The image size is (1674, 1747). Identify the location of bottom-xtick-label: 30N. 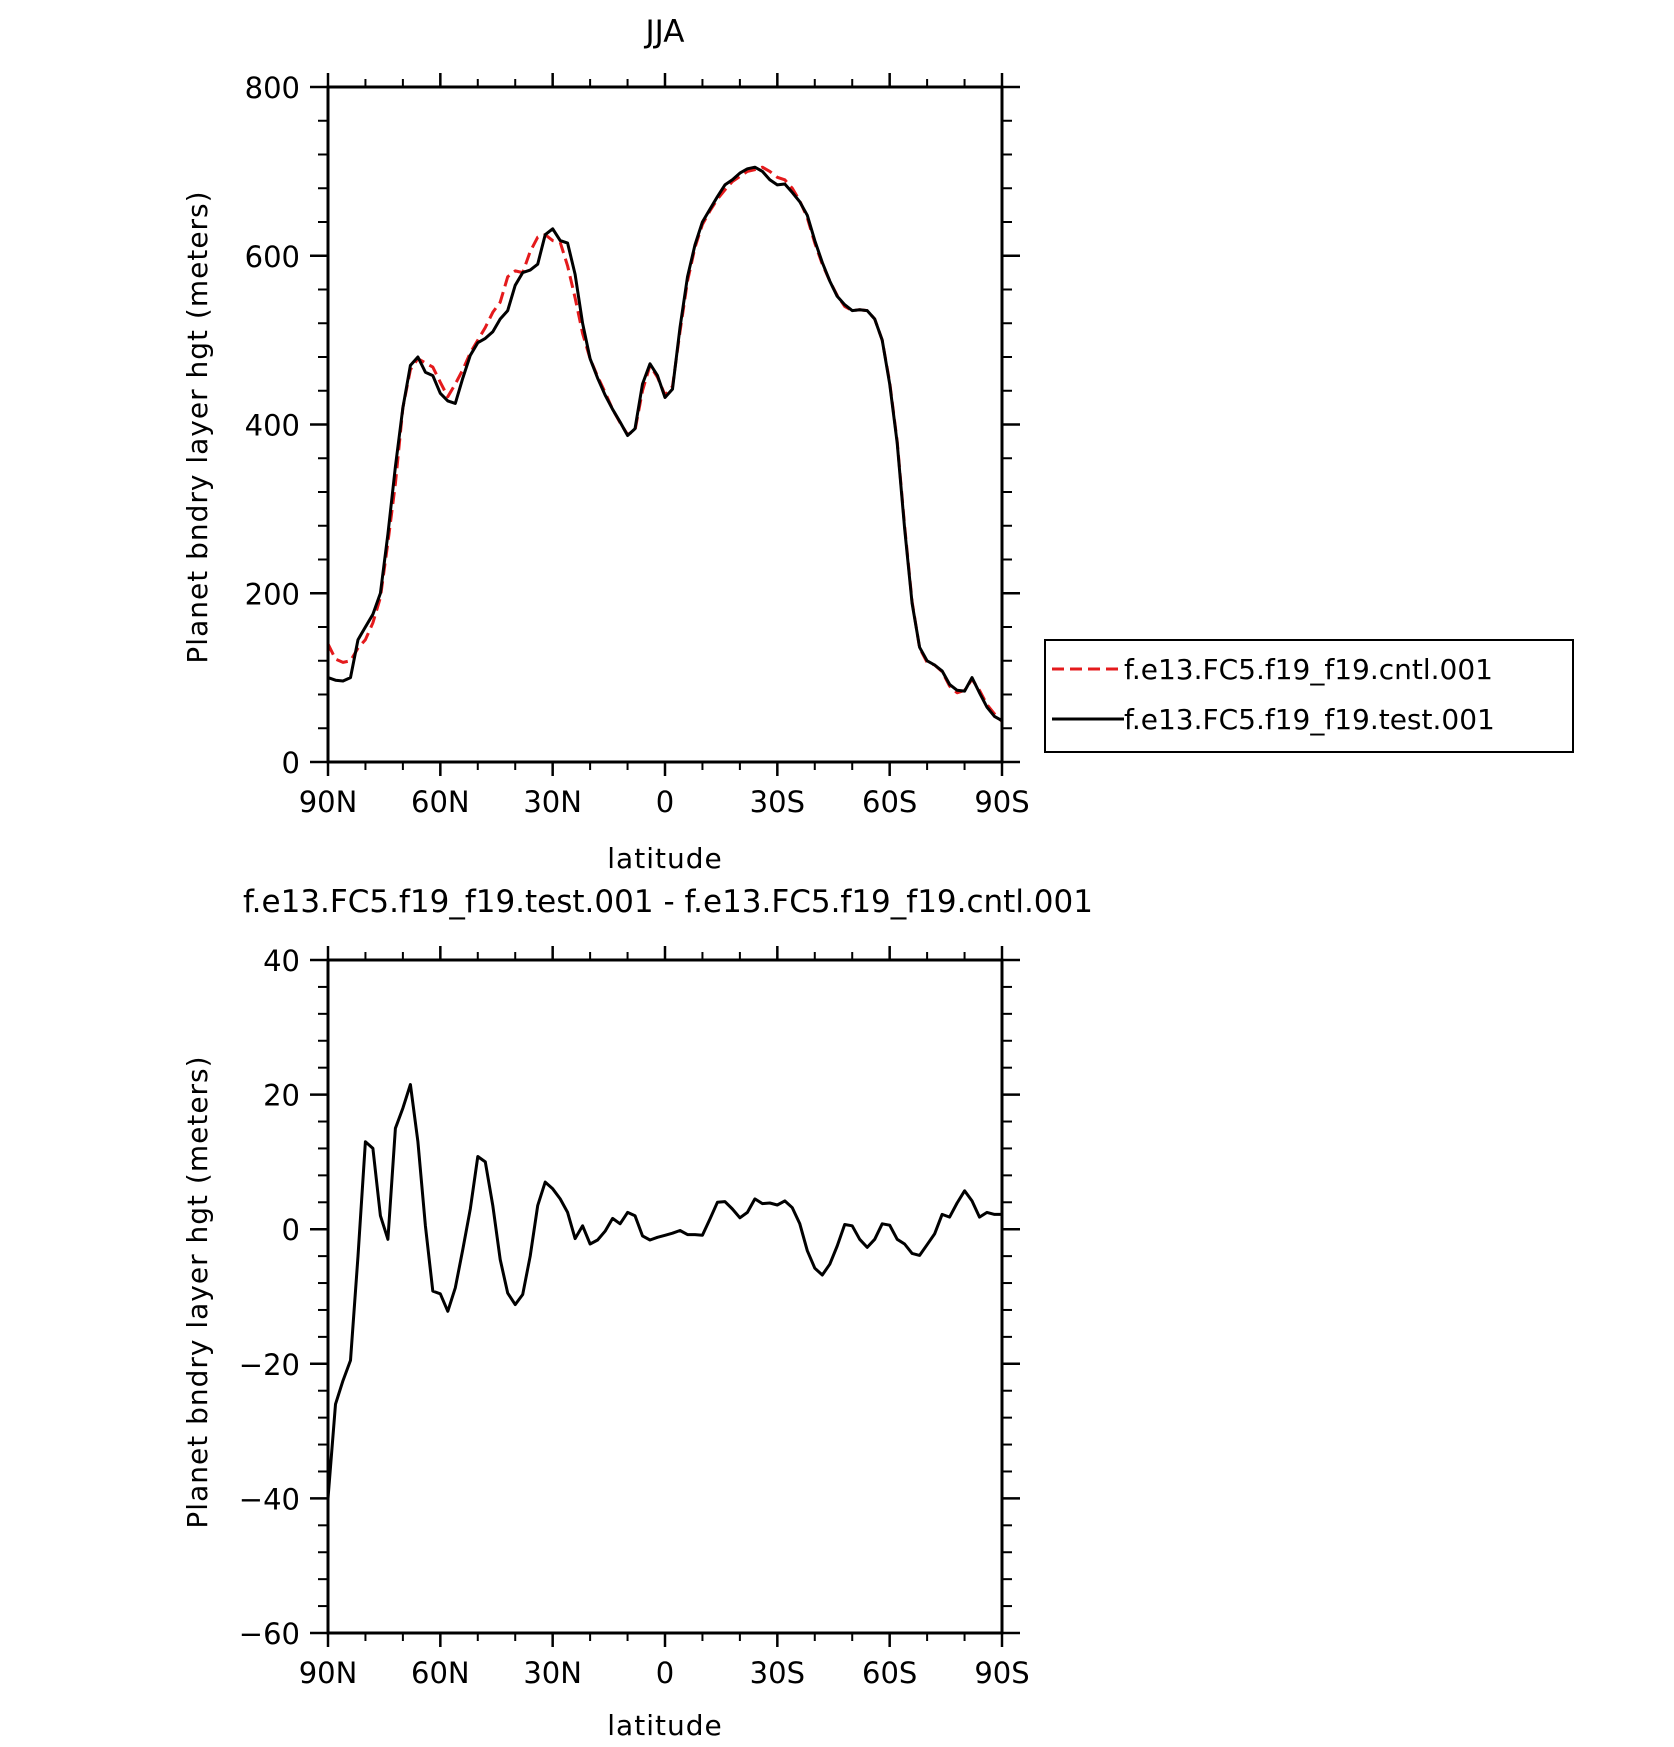
(552, 1673).